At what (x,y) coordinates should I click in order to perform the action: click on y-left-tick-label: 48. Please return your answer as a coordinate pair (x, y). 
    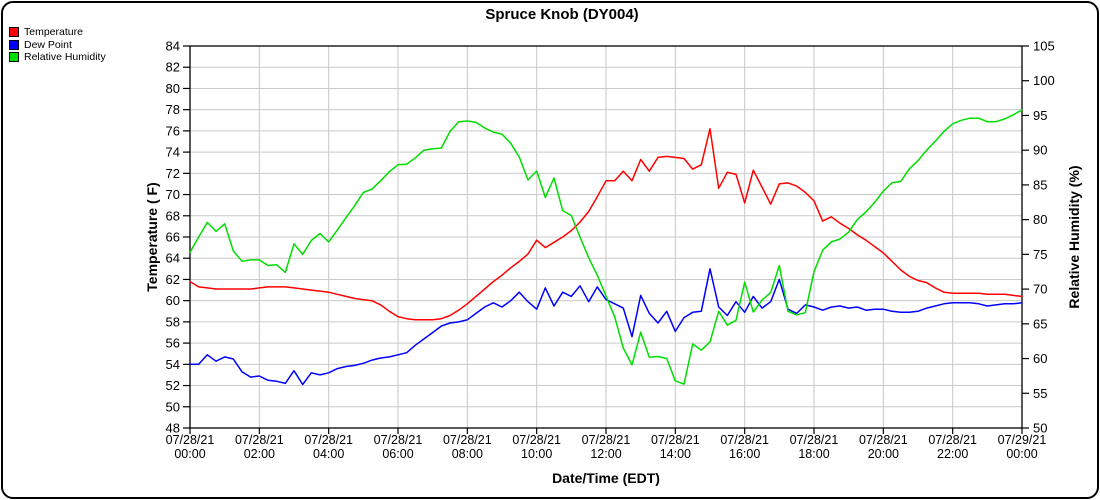
    Looking at the image, I should click on (173, 428).